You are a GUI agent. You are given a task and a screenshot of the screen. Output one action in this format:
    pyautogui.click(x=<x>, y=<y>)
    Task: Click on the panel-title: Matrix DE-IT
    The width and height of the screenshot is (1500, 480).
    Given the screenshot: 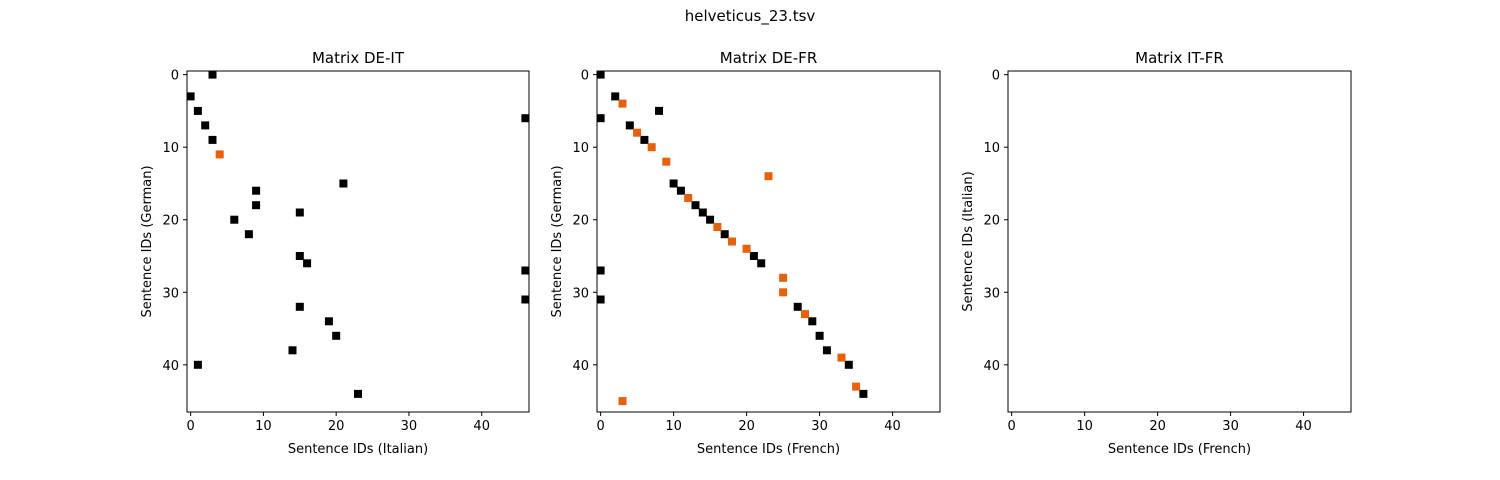 What is the action you would take?
    pyautogui.click(x=358, y=58)
    